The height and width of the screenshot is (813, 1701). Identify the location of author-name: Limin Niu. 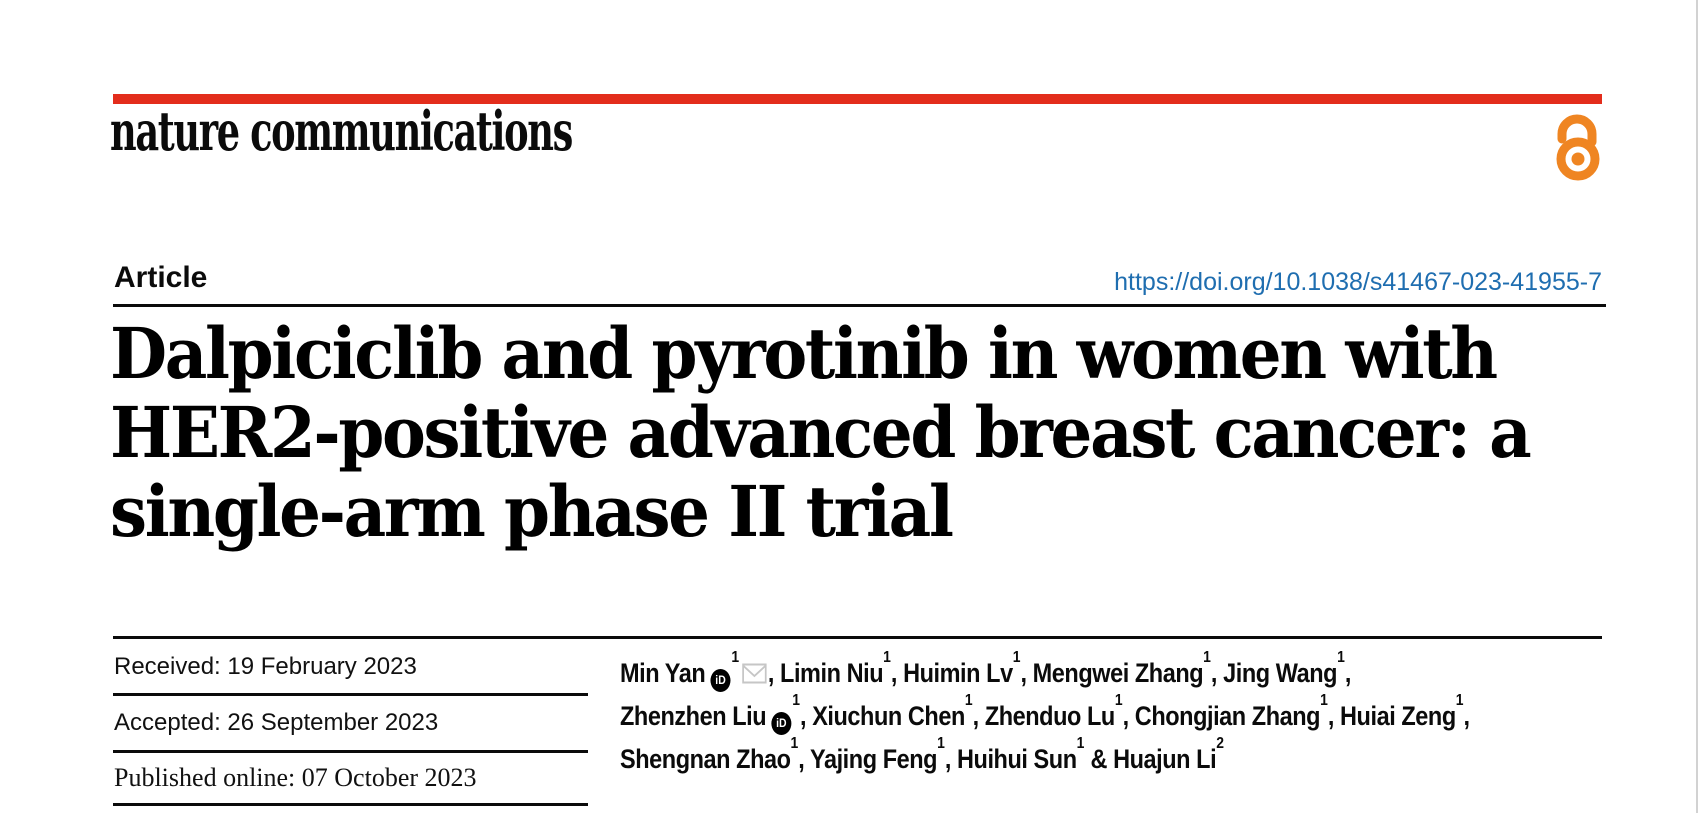
(832, 673).